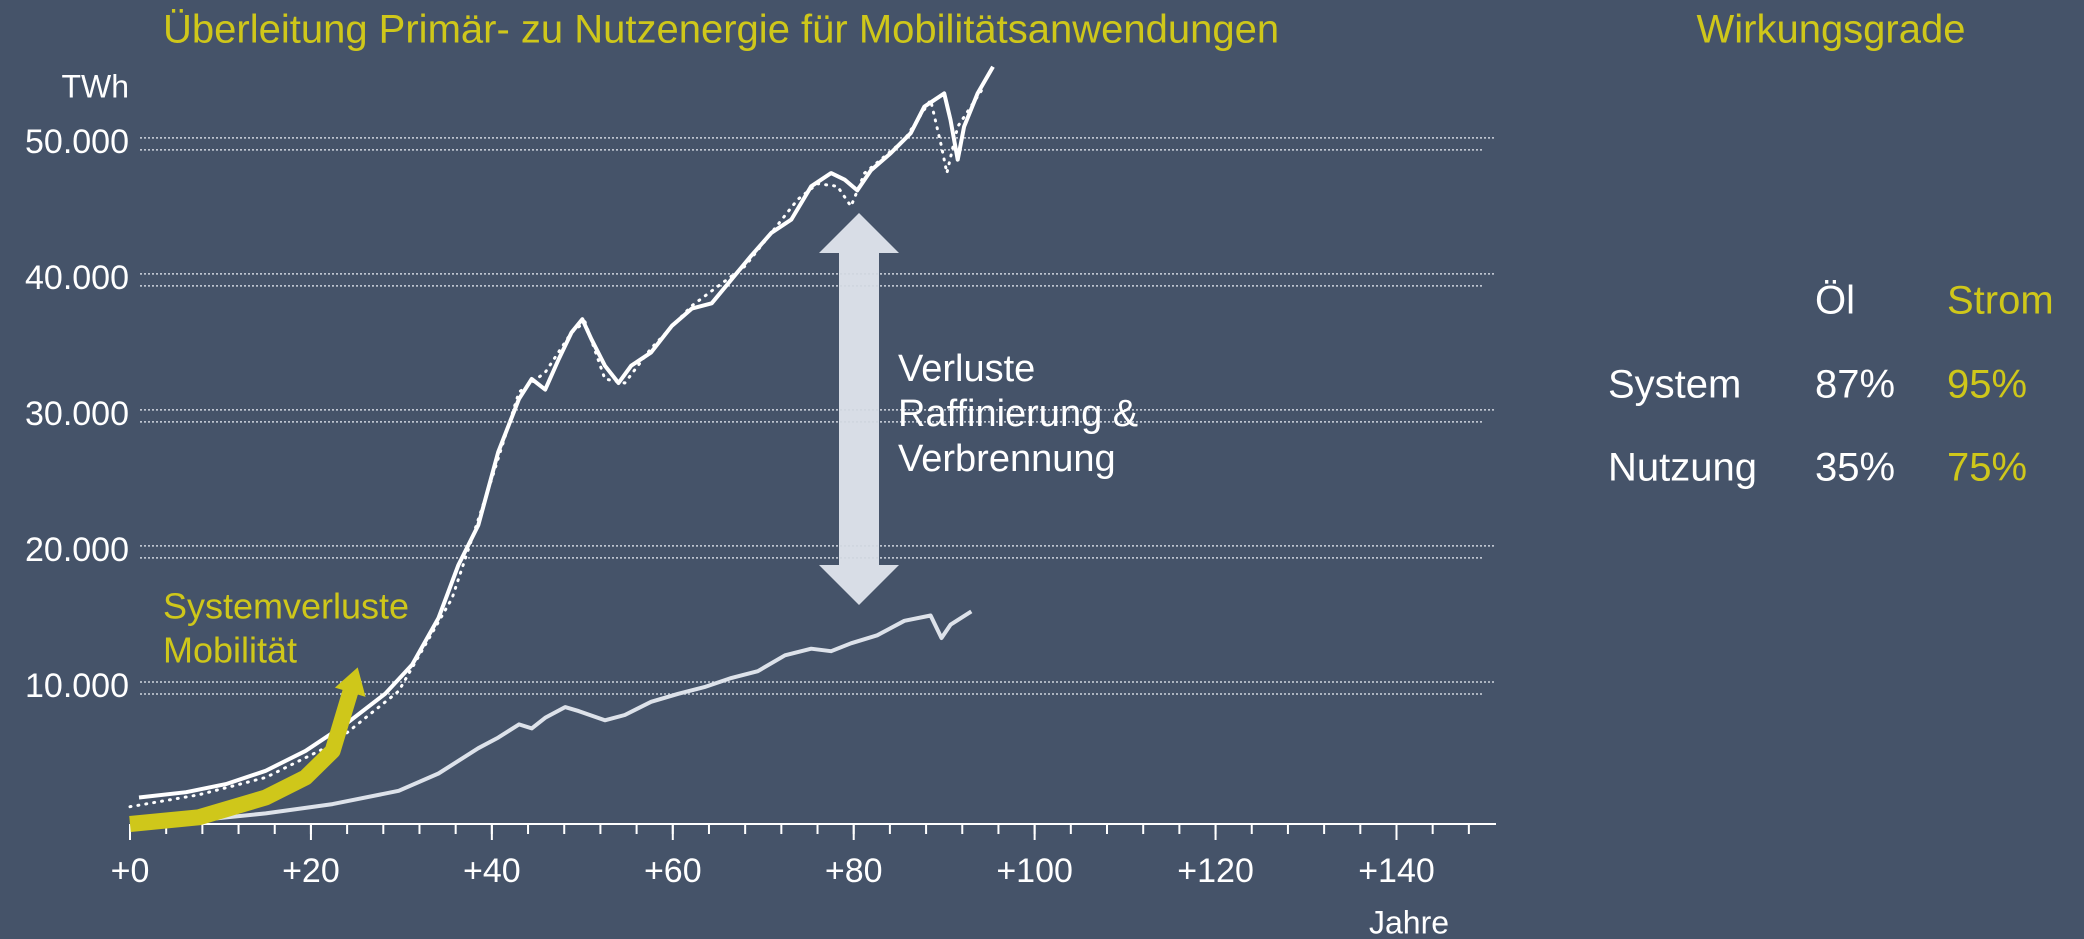 This screenshot has height=939, width=2084. Describe the element at coordinates (1674, 385) in the screenshot. I see `table-row-label: System` at that location.